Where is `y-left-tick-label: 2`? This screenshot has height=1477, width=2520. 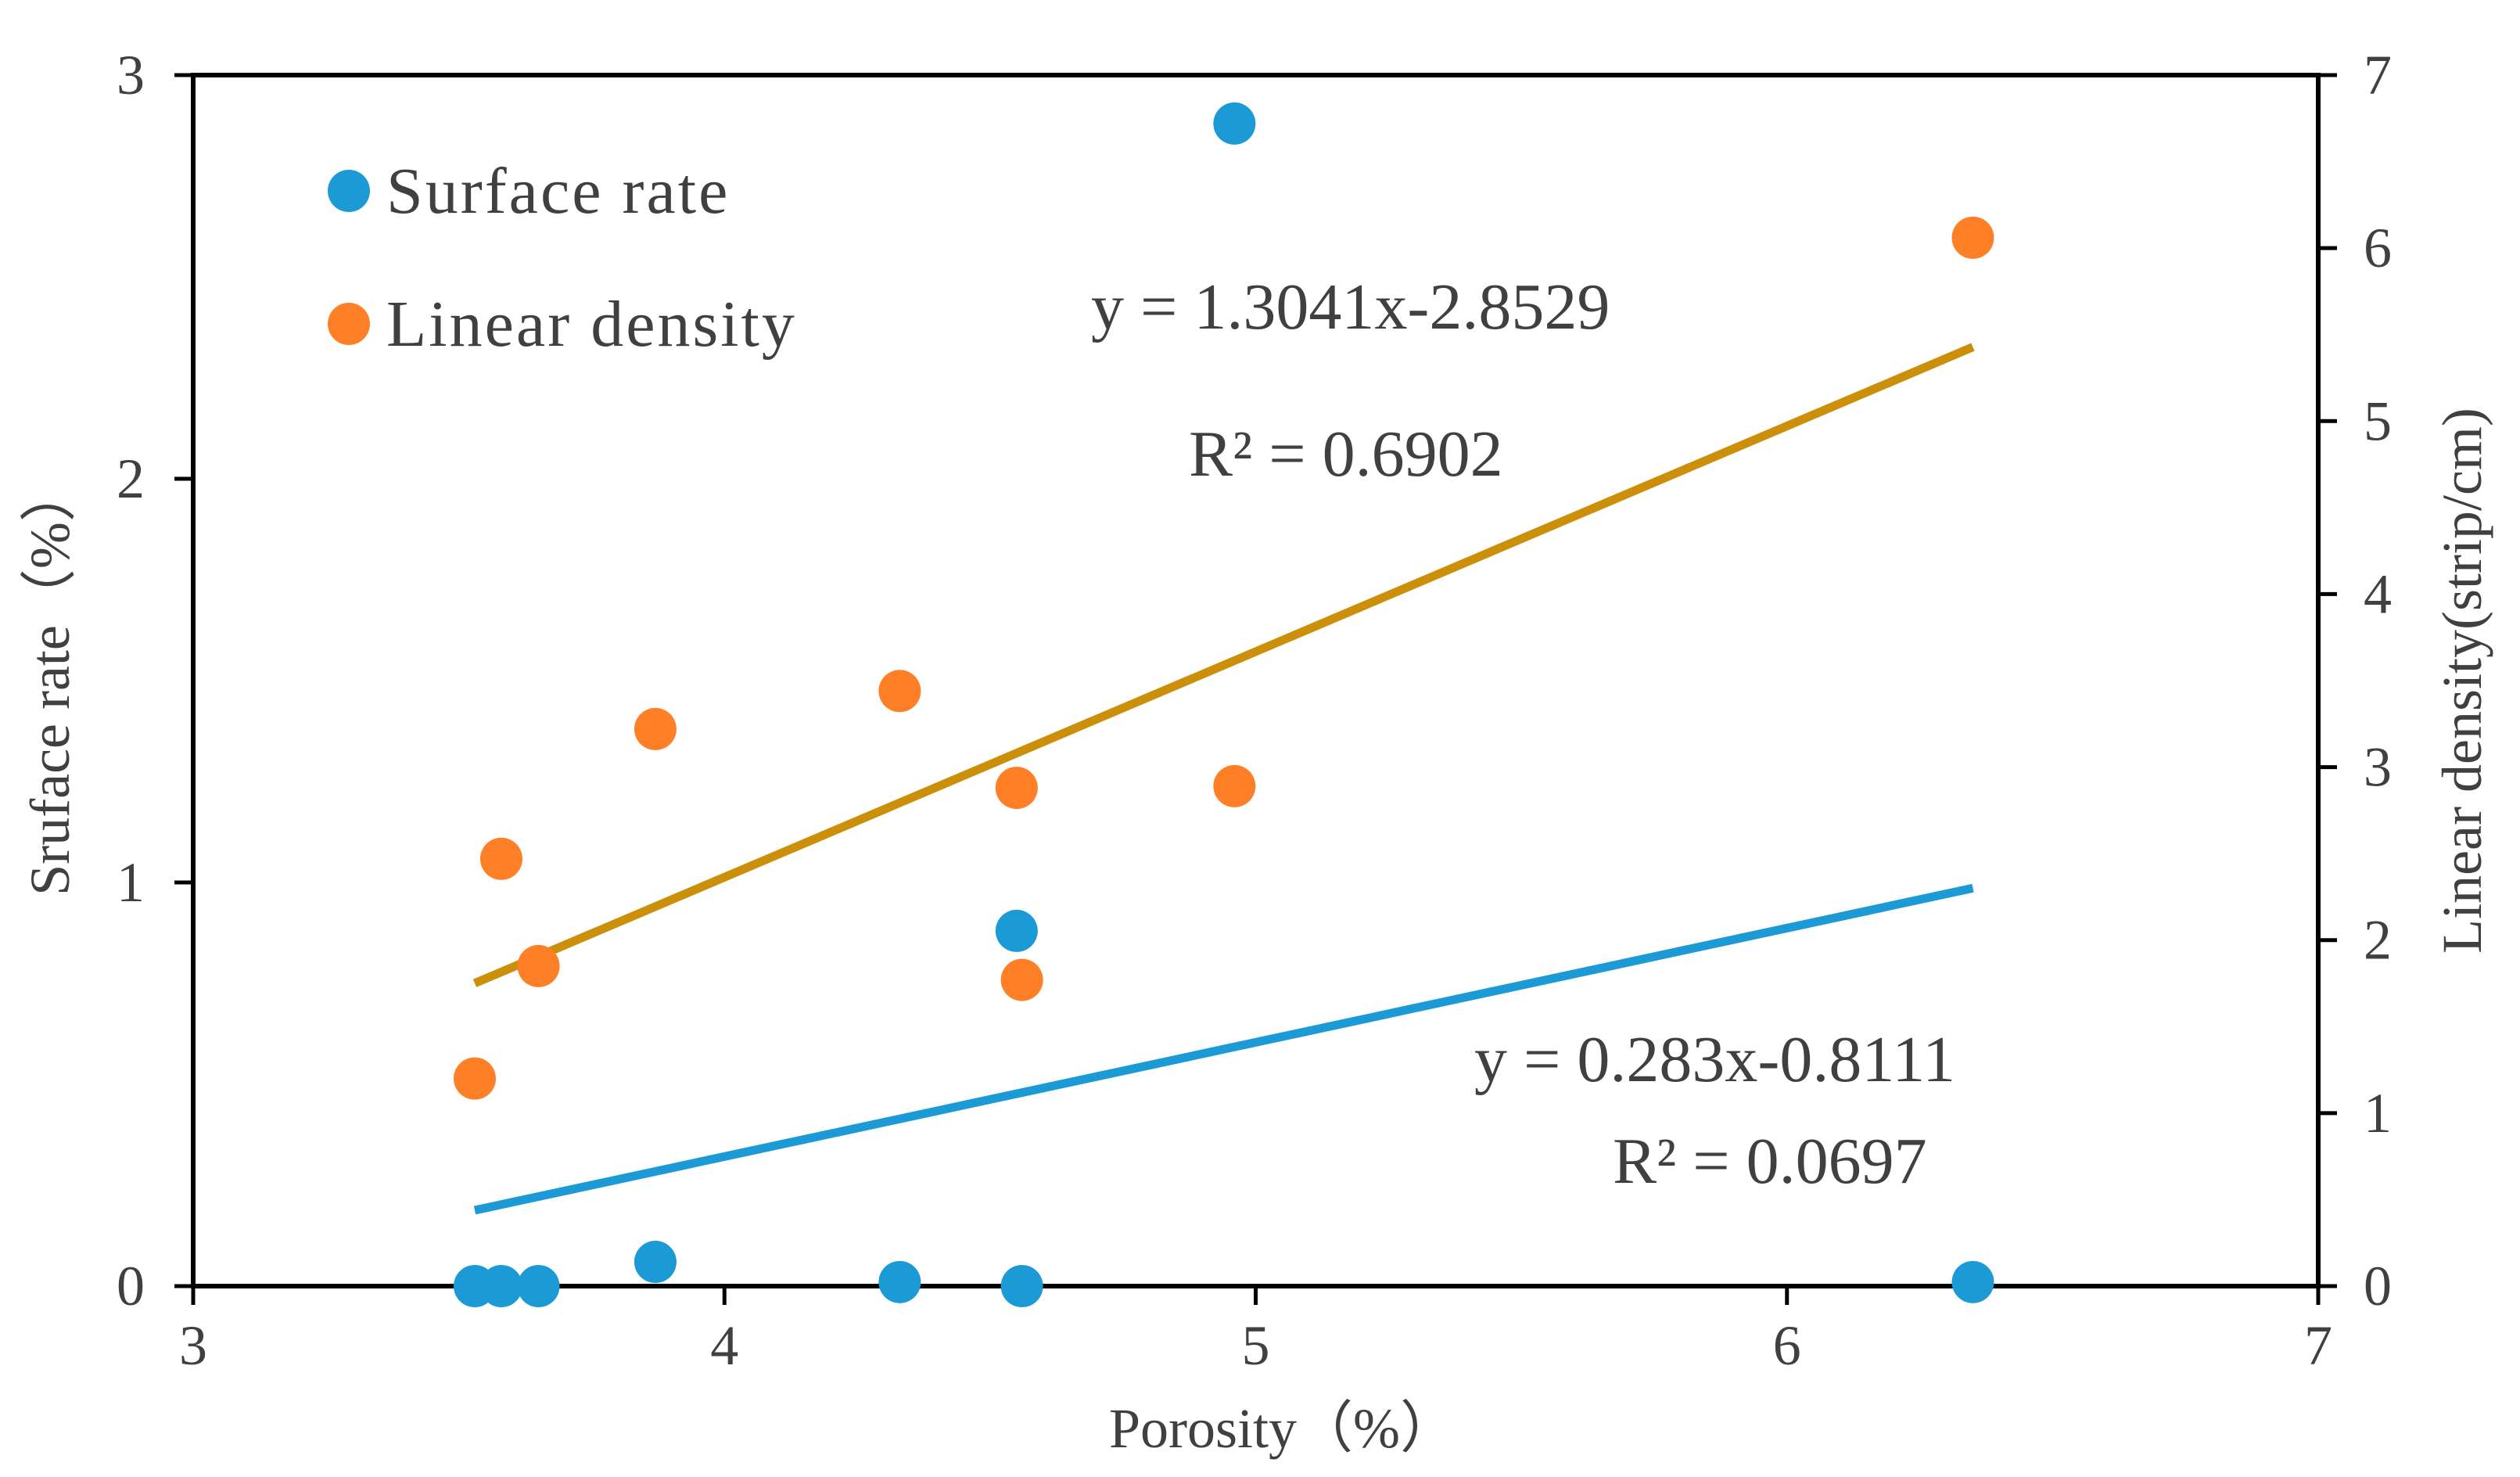
y-left-tick-label: 2 is located at coordinates (131, 479).